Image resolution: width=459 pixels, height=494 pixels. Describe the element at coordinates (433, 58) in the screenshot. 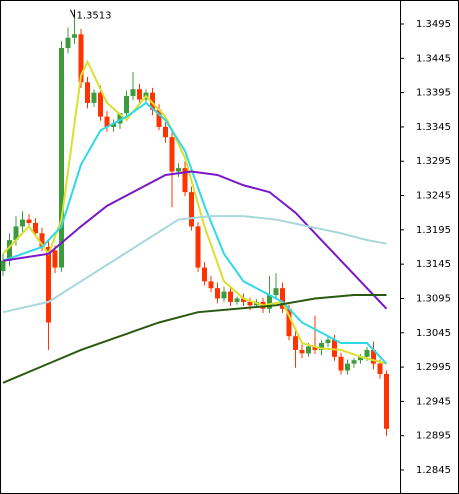

I see `y-tick-label: 1.3445` at that location.